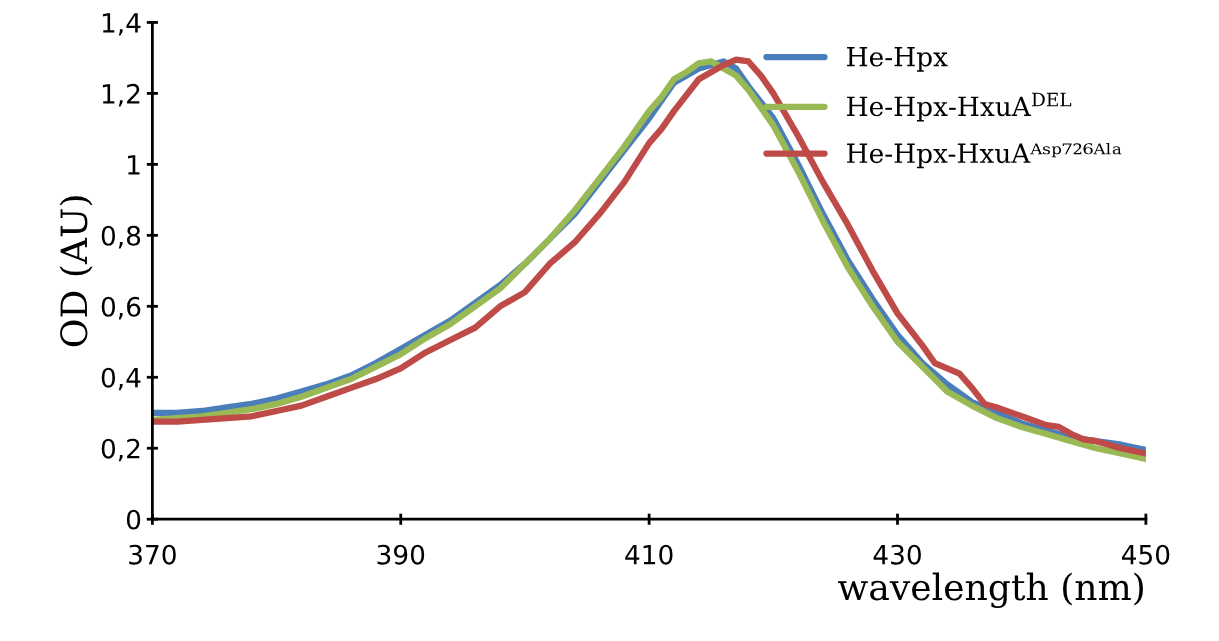 This screenshot has height=641, width=1219. What do you see at coordinates (121, 24) in the screenshot?
I see `y-tick-label: 1,4` at bounding box center [121, 24].